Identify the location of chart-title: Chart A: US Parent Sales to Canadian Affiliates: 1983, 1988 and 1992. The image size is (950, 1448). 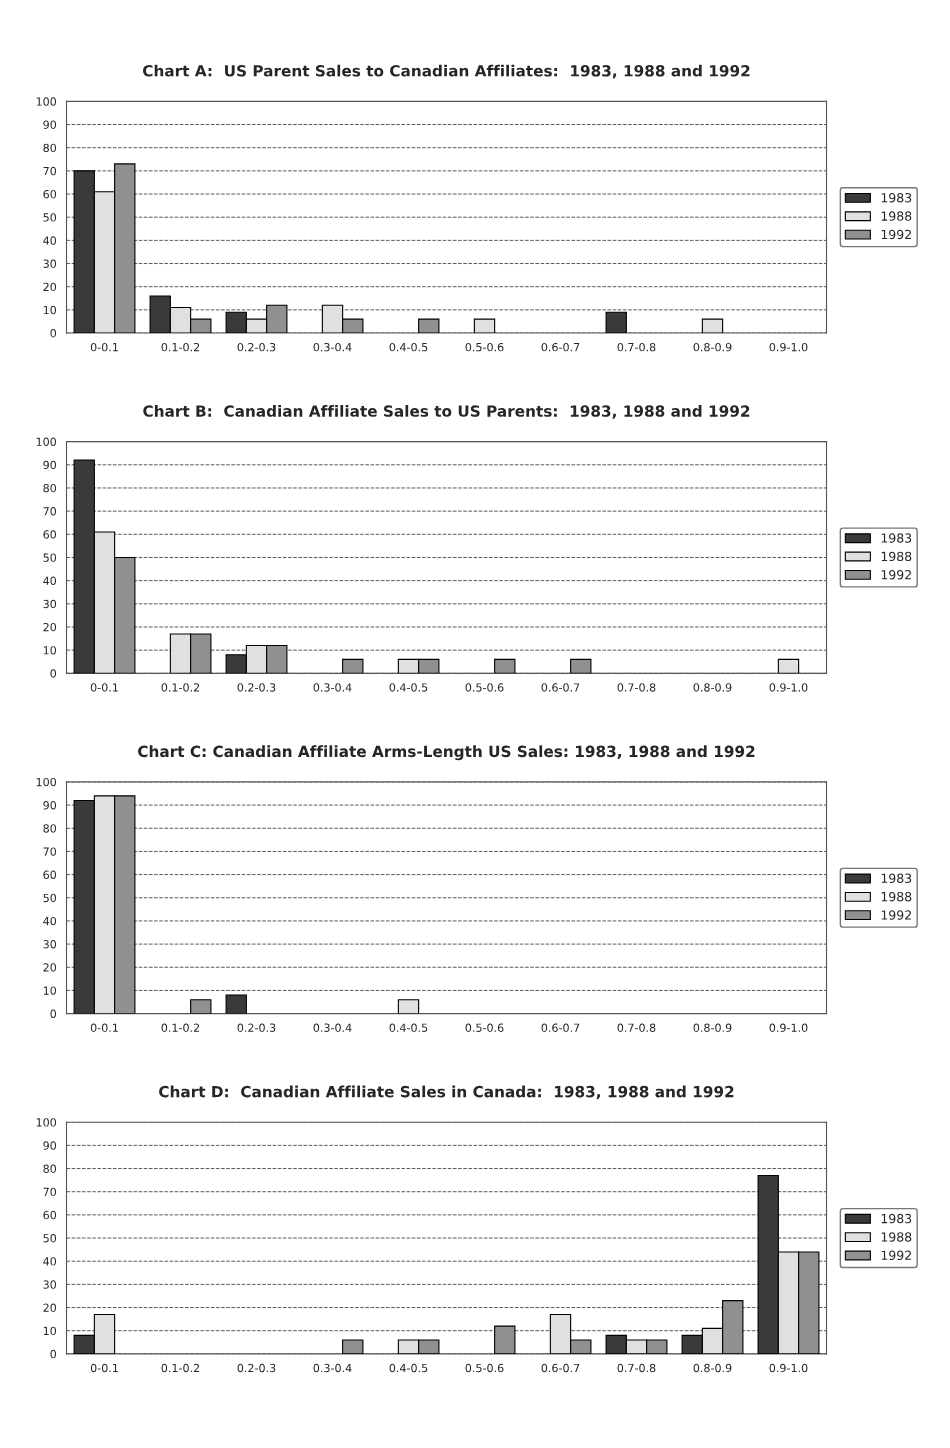
(446, 71).